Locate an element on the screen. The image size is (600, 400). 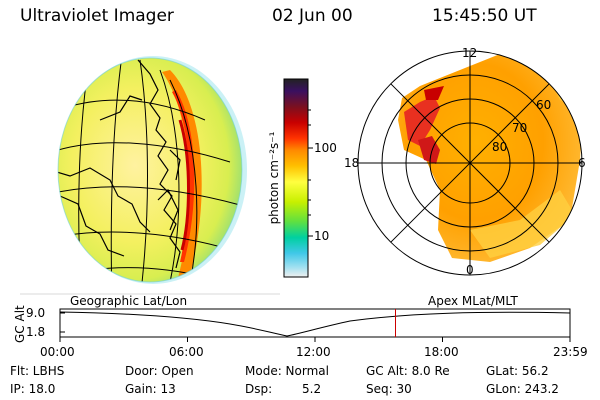
info-gain: Gain: 13 is located at coordinates (150, 389).